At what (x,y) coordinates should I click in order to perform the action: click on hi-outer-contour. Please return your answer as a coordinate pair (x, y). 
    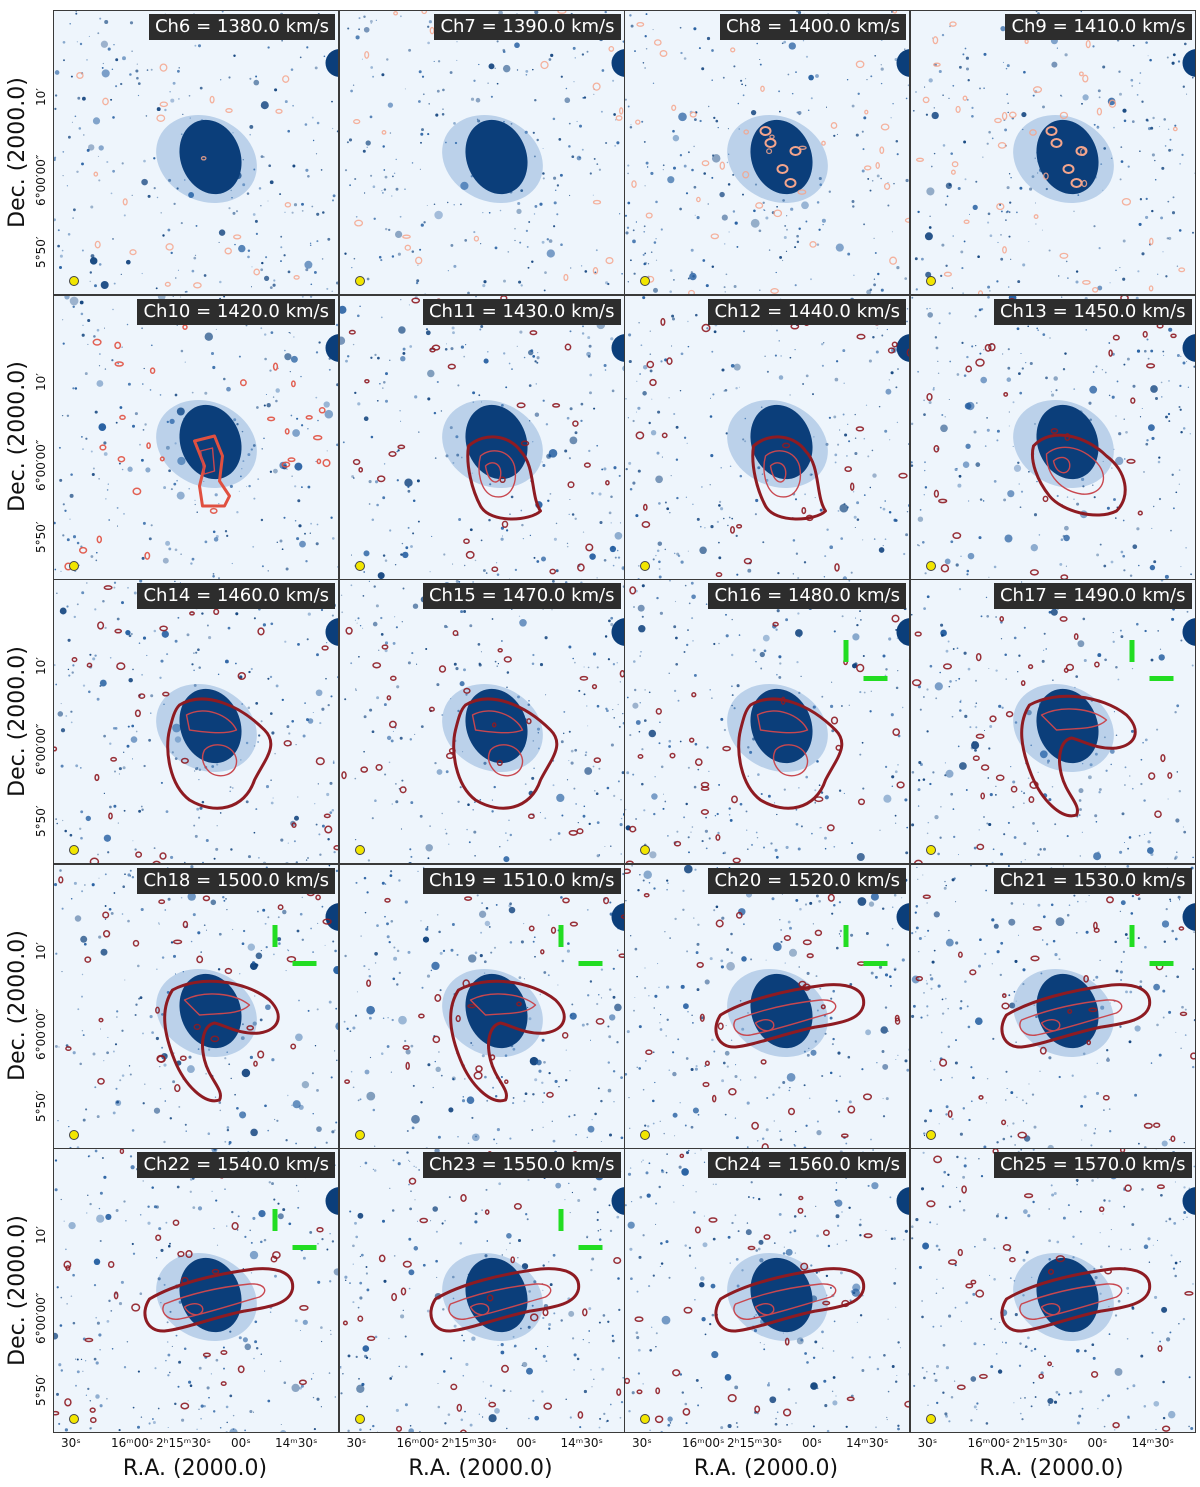
    Looking at the image, I should click on (504, 753).